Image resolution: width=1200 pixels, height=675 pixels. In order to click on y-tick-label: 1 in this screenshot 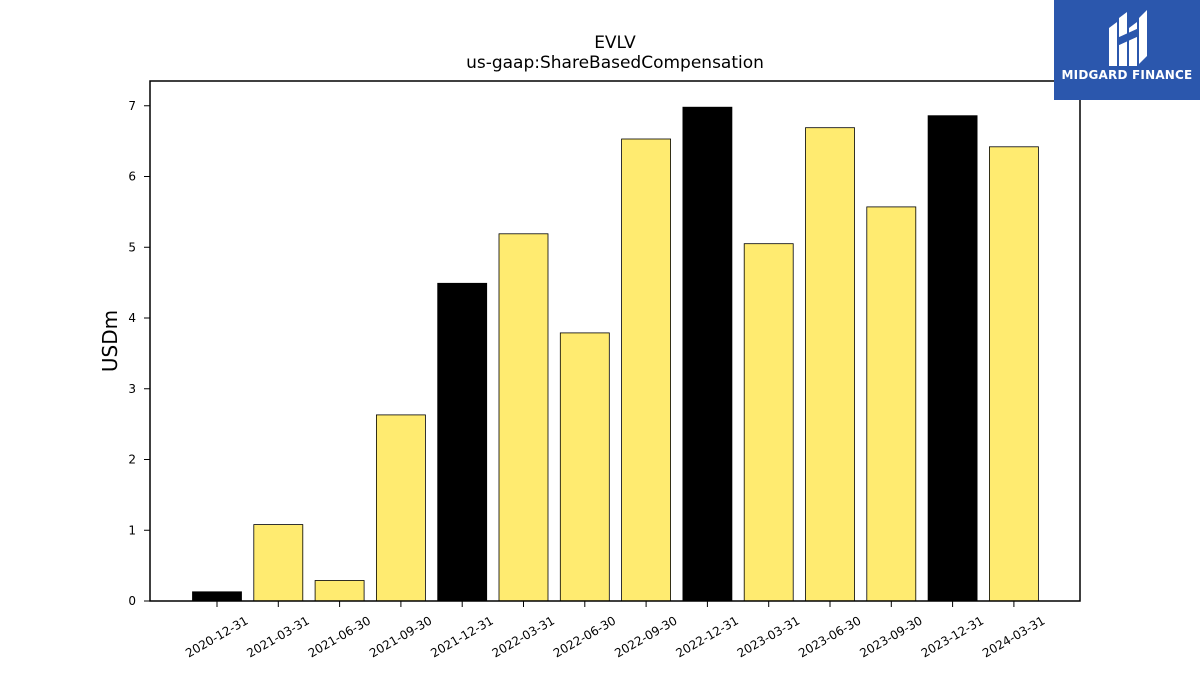, I will do `click(132, 530)`.